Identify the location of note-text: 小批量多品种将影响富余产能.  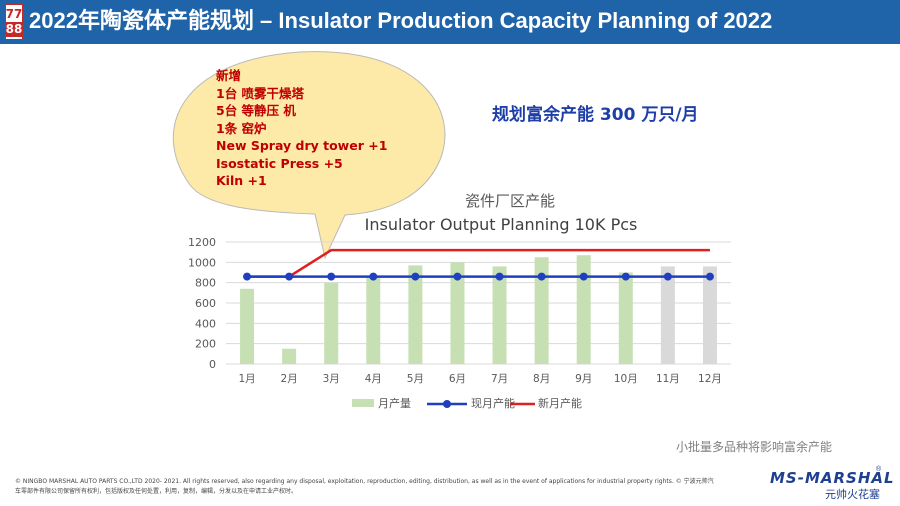
(754, 447).